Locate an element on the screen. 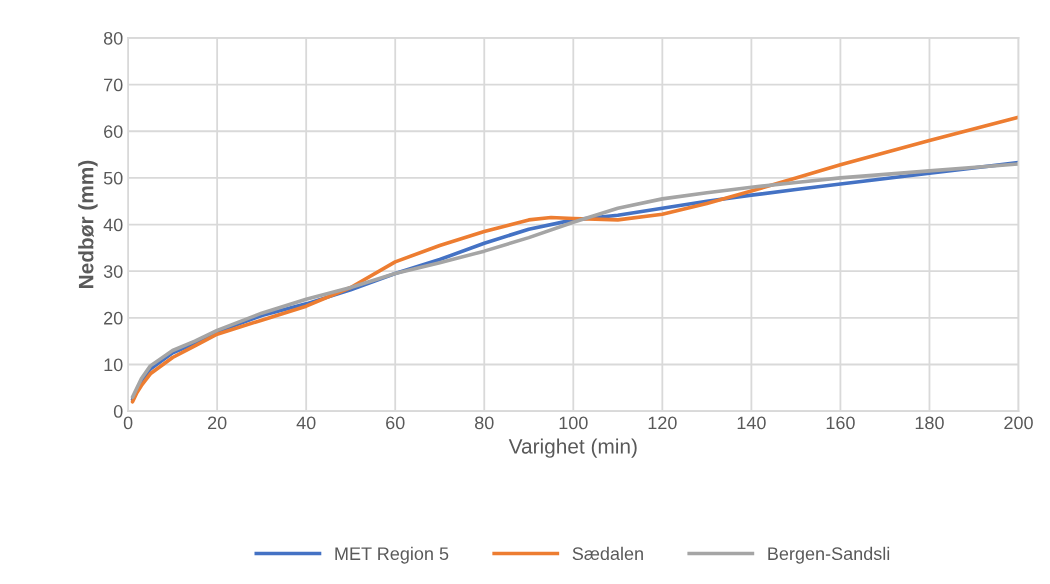  x-tick-label: 120 is located at coordinates (662, 423).